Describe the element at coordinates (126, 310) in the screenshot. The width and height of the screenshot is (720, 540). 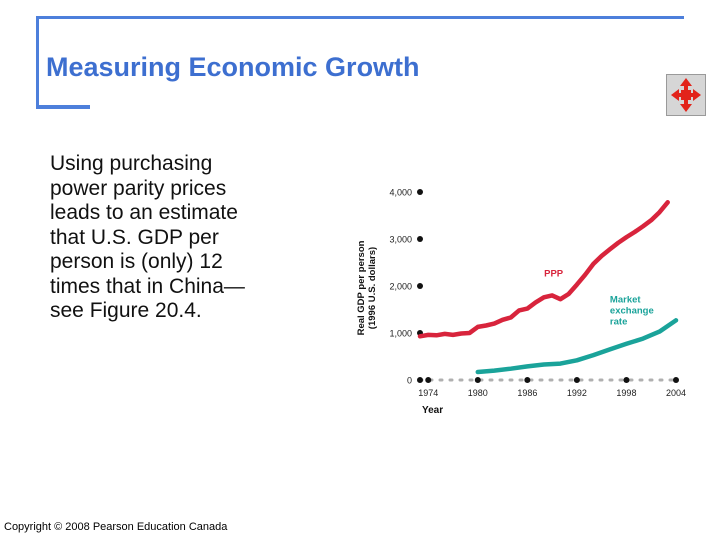
I see `body-line: see Figure 20.4.` at that location.